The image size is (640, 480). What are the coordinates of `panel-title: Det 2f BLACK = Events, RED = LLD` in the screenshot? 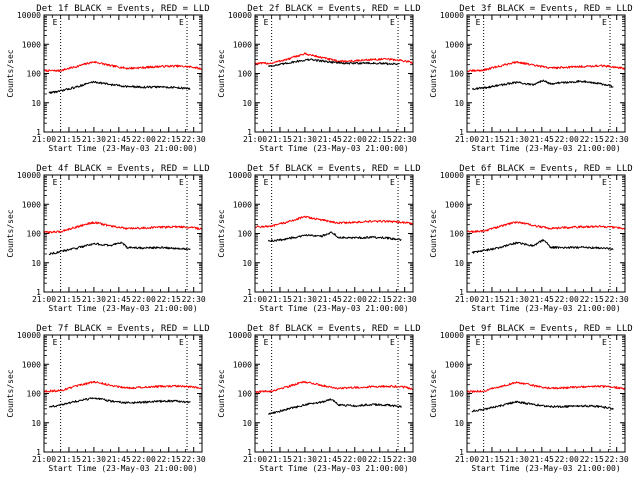 It's located at (333, 9).